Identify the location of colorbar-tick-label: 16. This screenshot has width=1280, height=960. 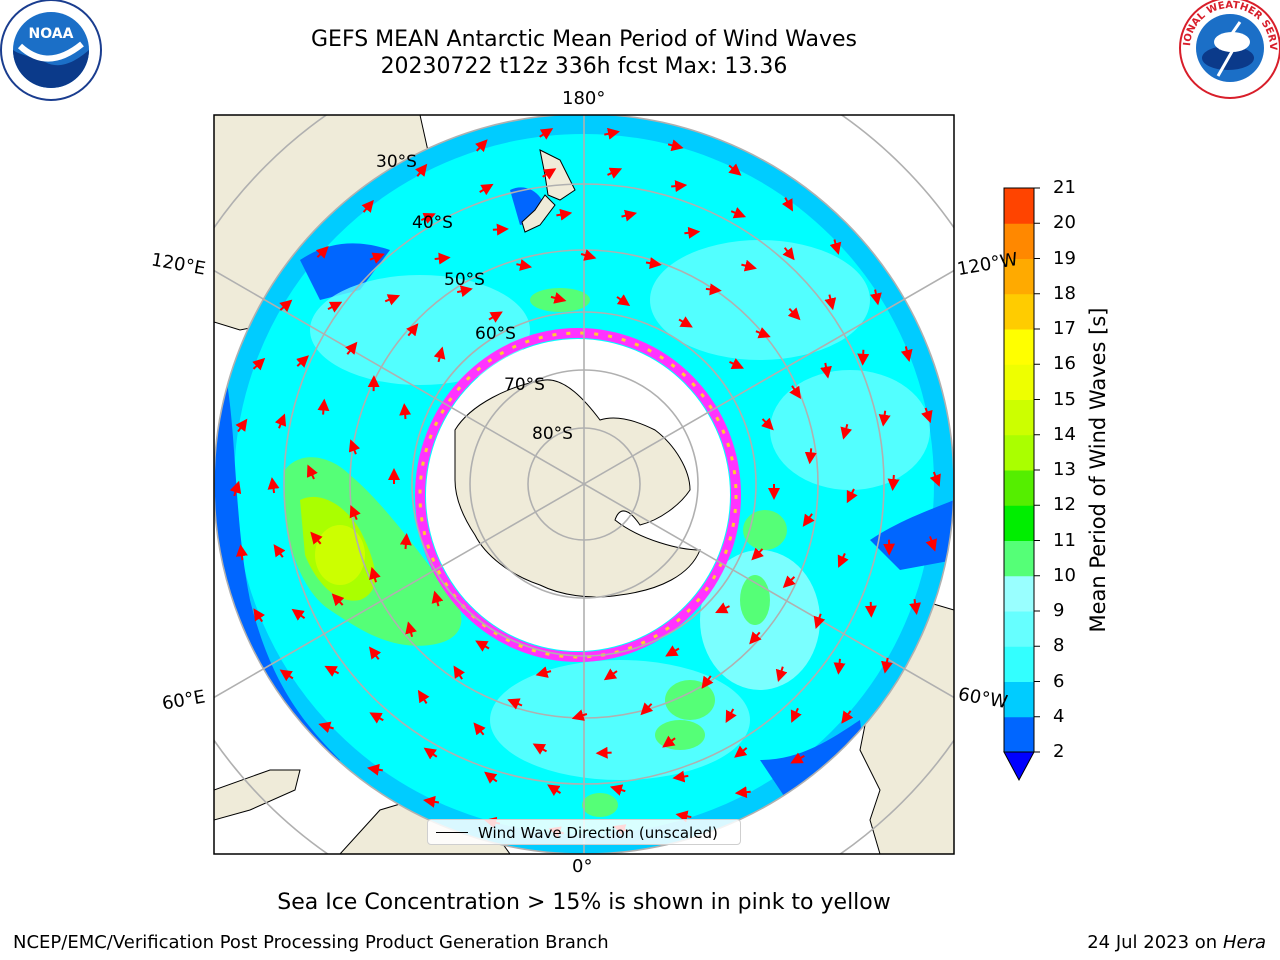
(1064, 364).